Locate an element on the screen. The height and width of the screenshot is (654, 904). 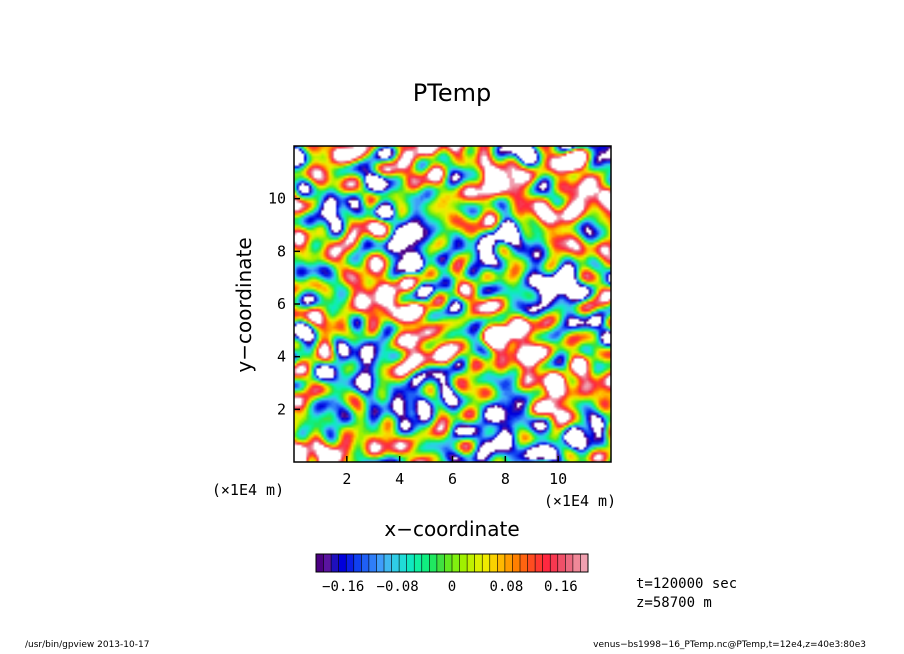
footer-program-date: /usr/bin/gpview 2013-10-17 is located at coordinates (87, 645).